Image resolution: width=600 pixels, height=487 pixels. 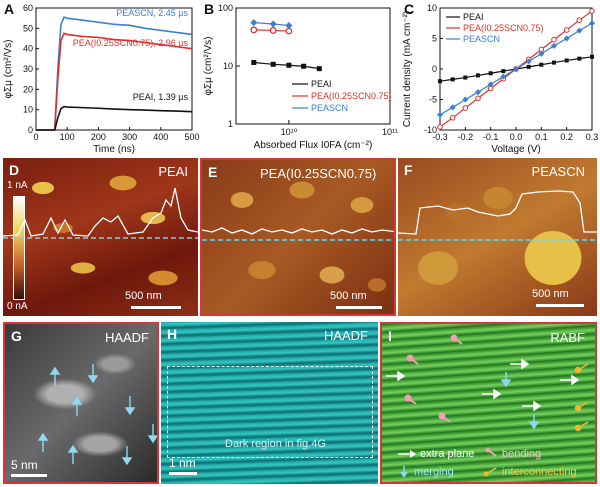 What do you see at coordinates (17, 185) in the screenshot?
I see `colorbar-top-label: 1 nA` at bounding box center [17, 185].